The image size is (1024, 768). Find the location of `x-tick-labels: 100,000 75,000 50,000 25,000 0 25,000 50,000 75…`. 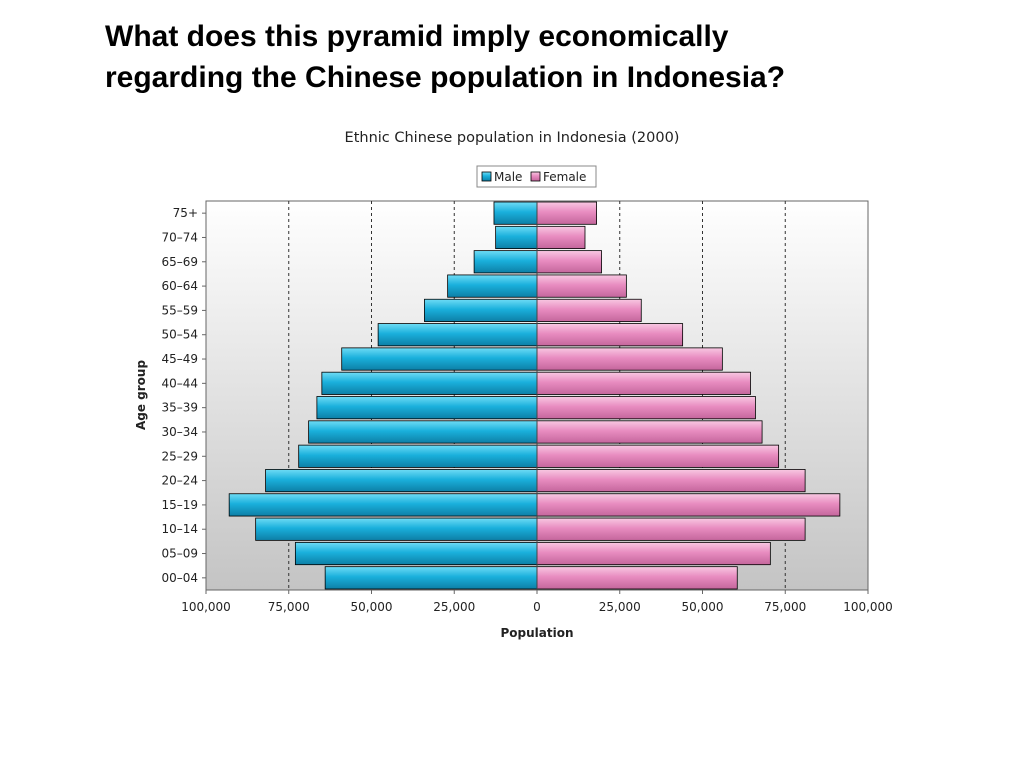

x-tick-labels: 100,000 75,000 50,000 25,000 0 25,000 50,000 75… is located at coordinates (537, 602).